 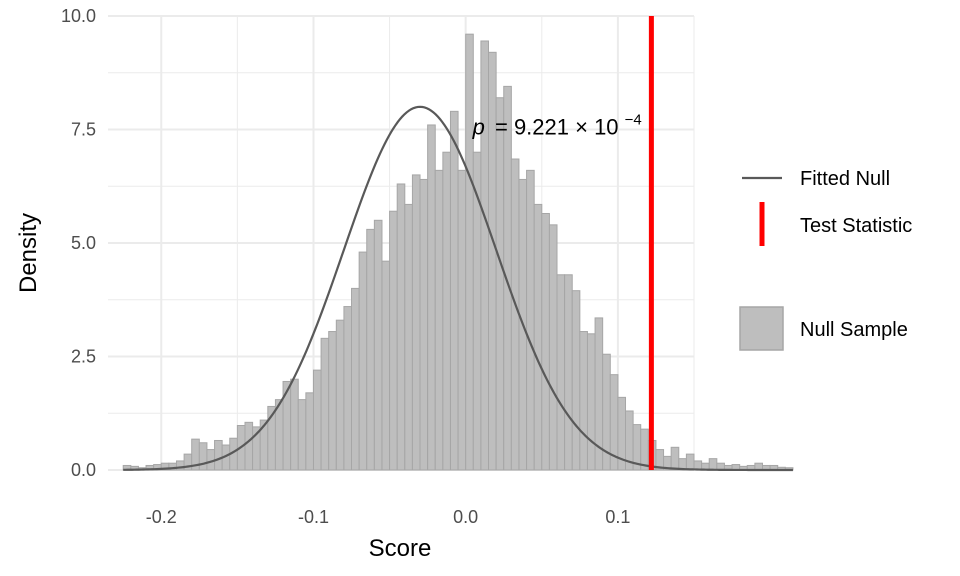 I want to click on x-tick-label: 0.1, so click(x=617, y=517).